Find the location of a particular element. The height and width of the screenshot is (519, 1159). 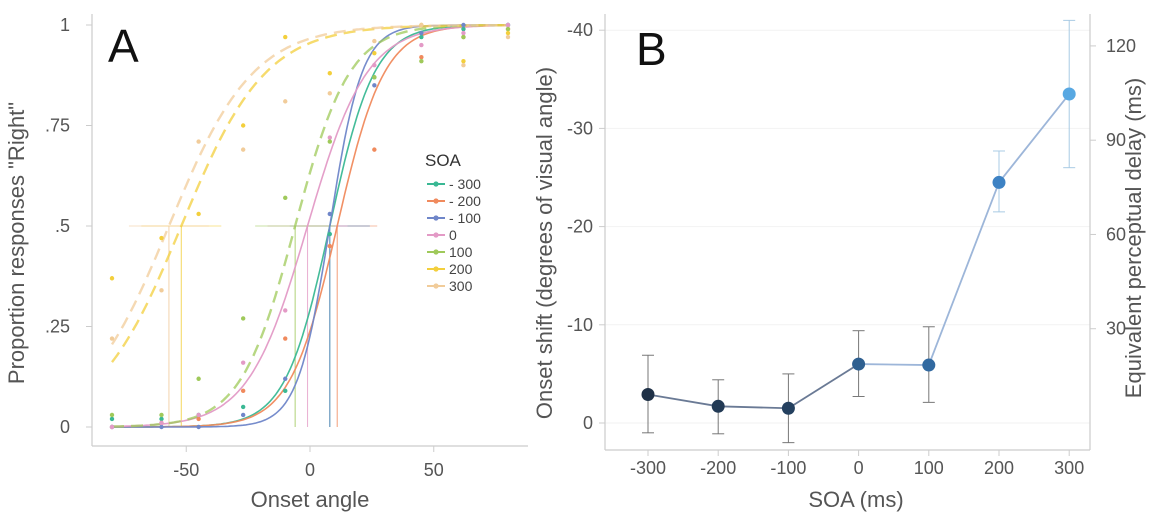

panel-b-y-label: Onset shift (degrees of visual angle) is located at coordinates (544, 243).